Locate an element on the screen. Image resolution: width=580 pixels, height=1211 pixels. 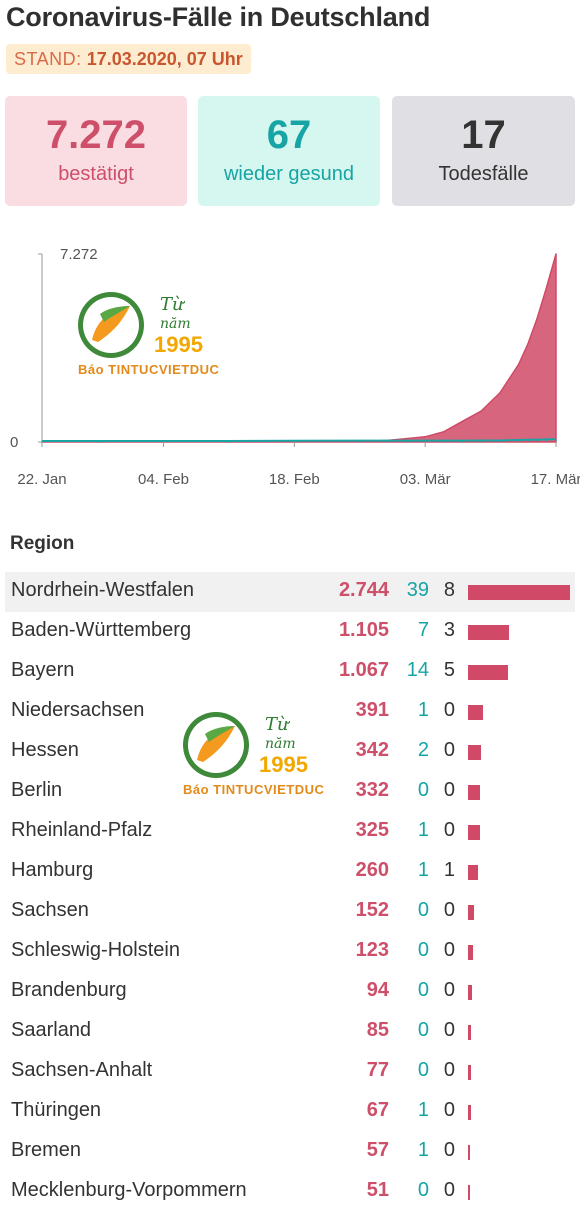
region-name: Niedersachsen is located at coordinates (78, 710).